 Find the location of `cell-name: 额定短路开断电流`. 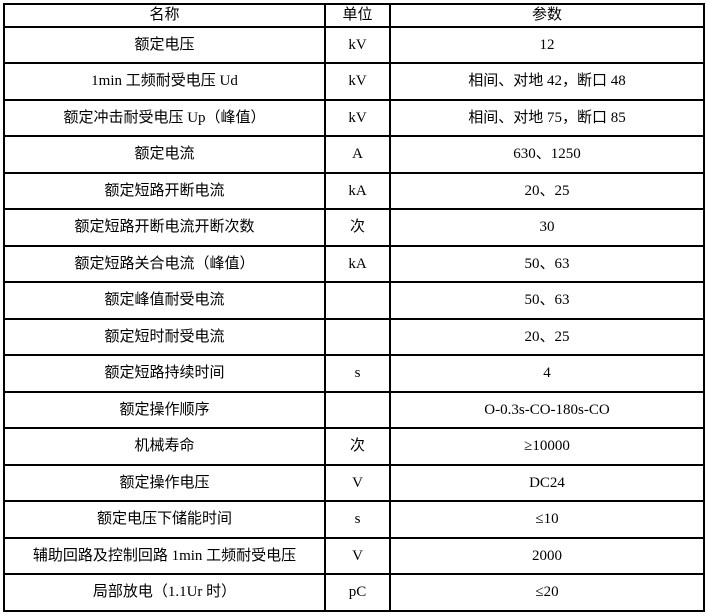

cell-name: 额定短路开断电流 is located at coordinates (164, 191).